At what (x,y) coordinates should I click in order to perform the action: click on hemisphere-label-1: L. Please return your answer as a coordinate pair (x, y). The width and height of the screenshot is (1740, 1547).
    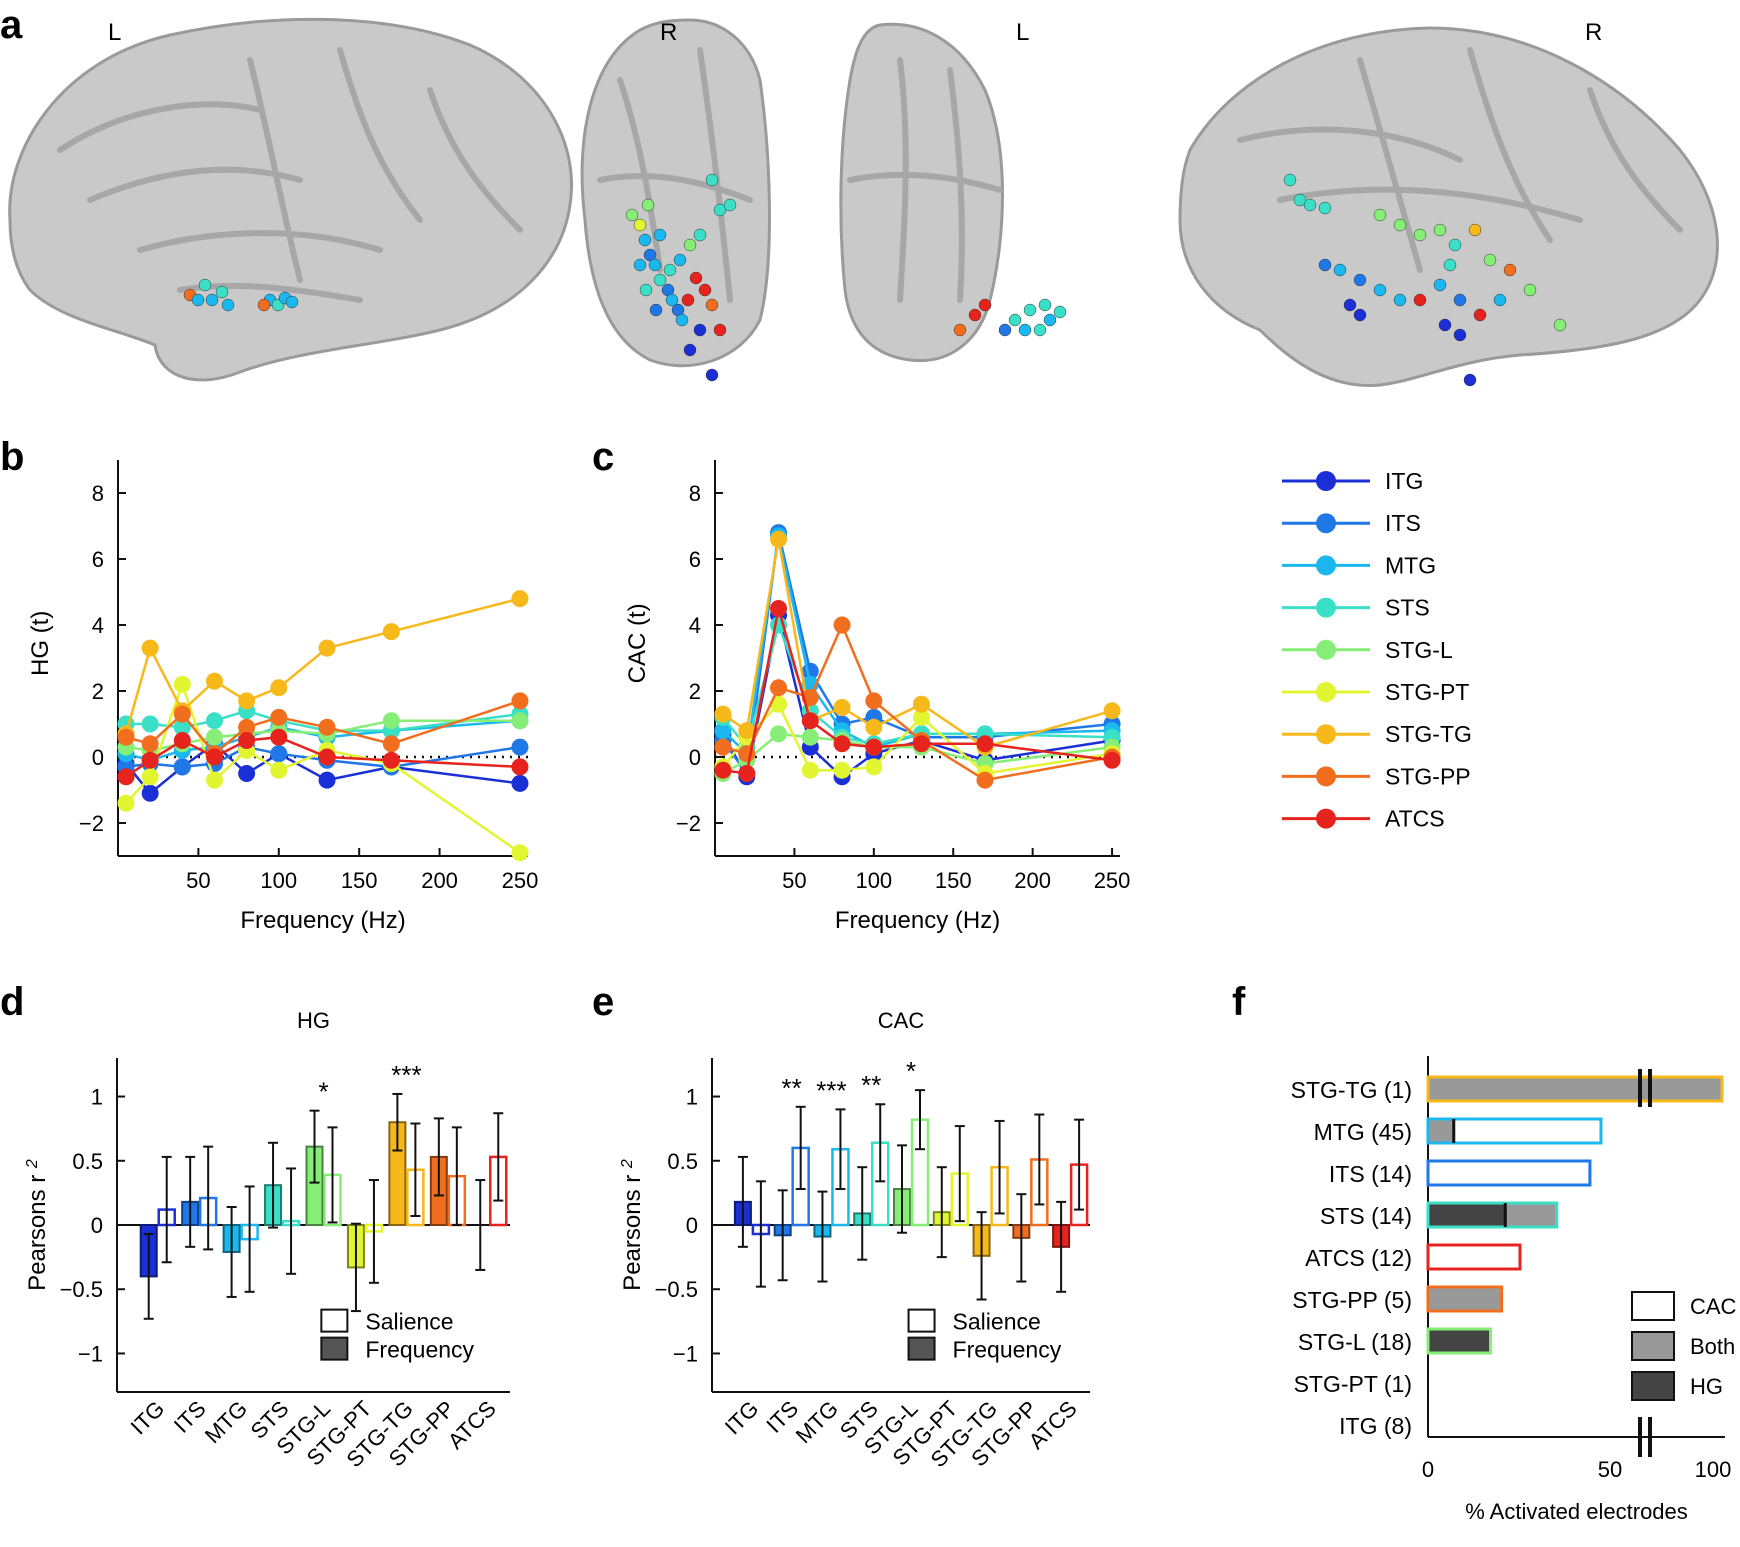
    Looking at the image, I should click on (114, 32).